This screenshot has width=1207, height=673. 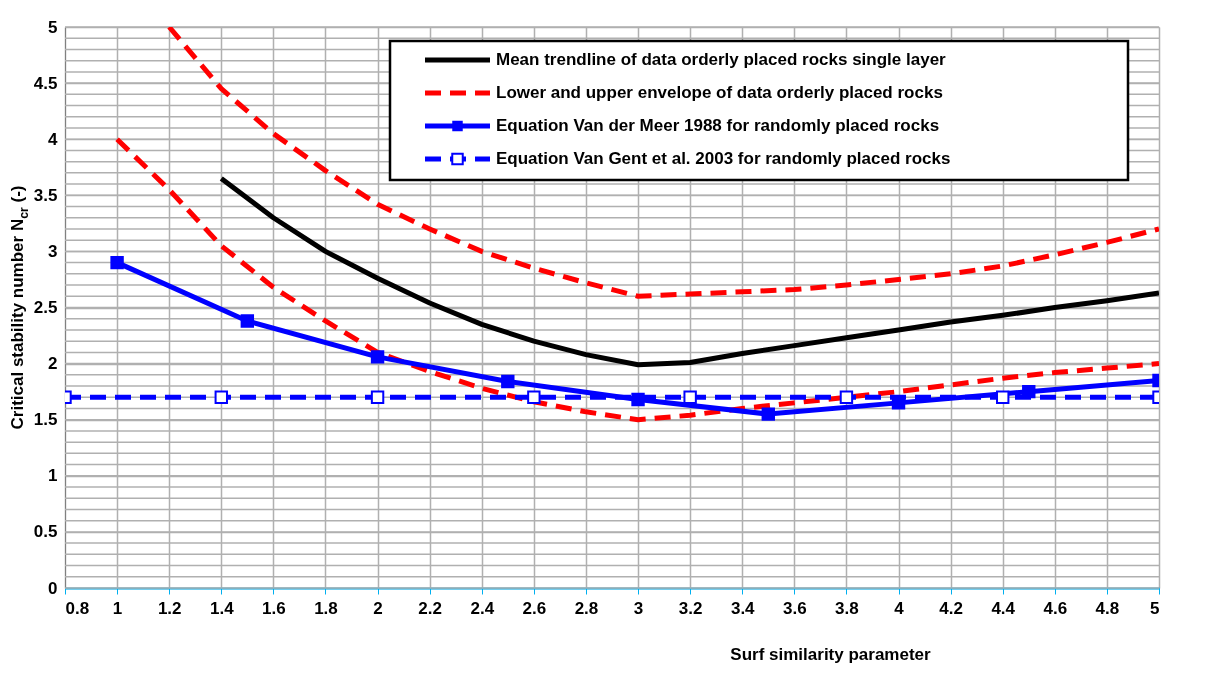 What do you see at coordinates (274, 608) in the screenshot?
I see `x-tick-label: 1.6` at bounding box center [274, 608].